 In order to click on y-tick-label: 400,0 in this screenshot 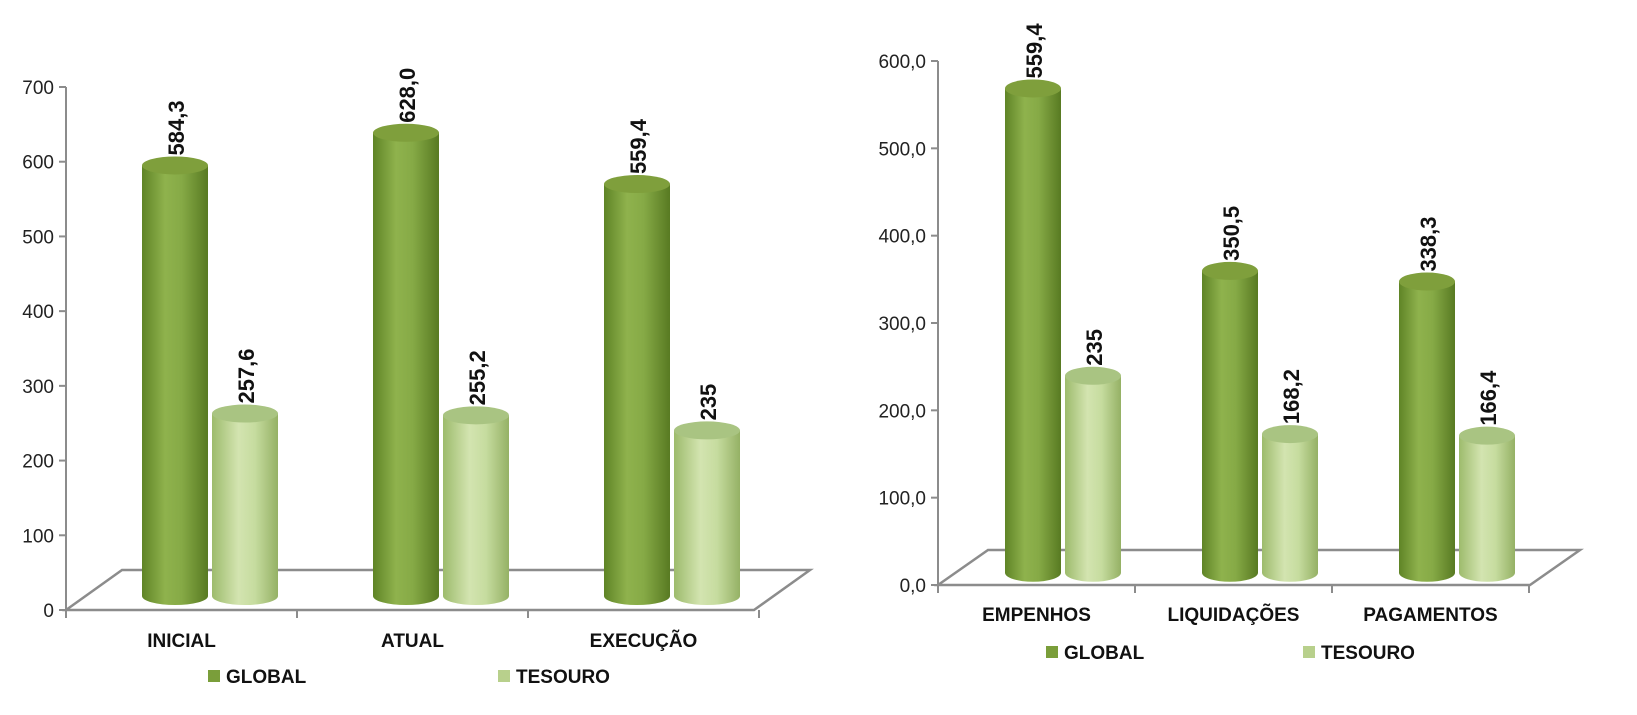, I will do `click(902, 237)`.